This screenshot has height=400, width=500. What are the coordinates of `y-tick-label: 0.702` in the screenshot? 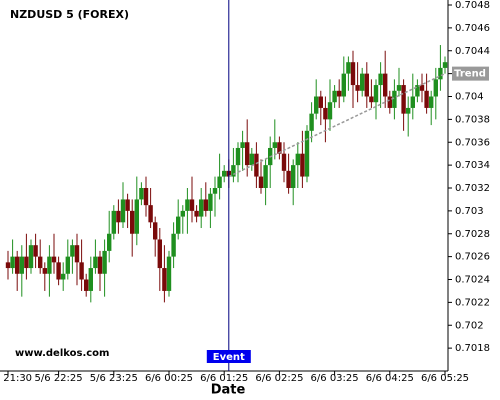 It's located at (469, 325).